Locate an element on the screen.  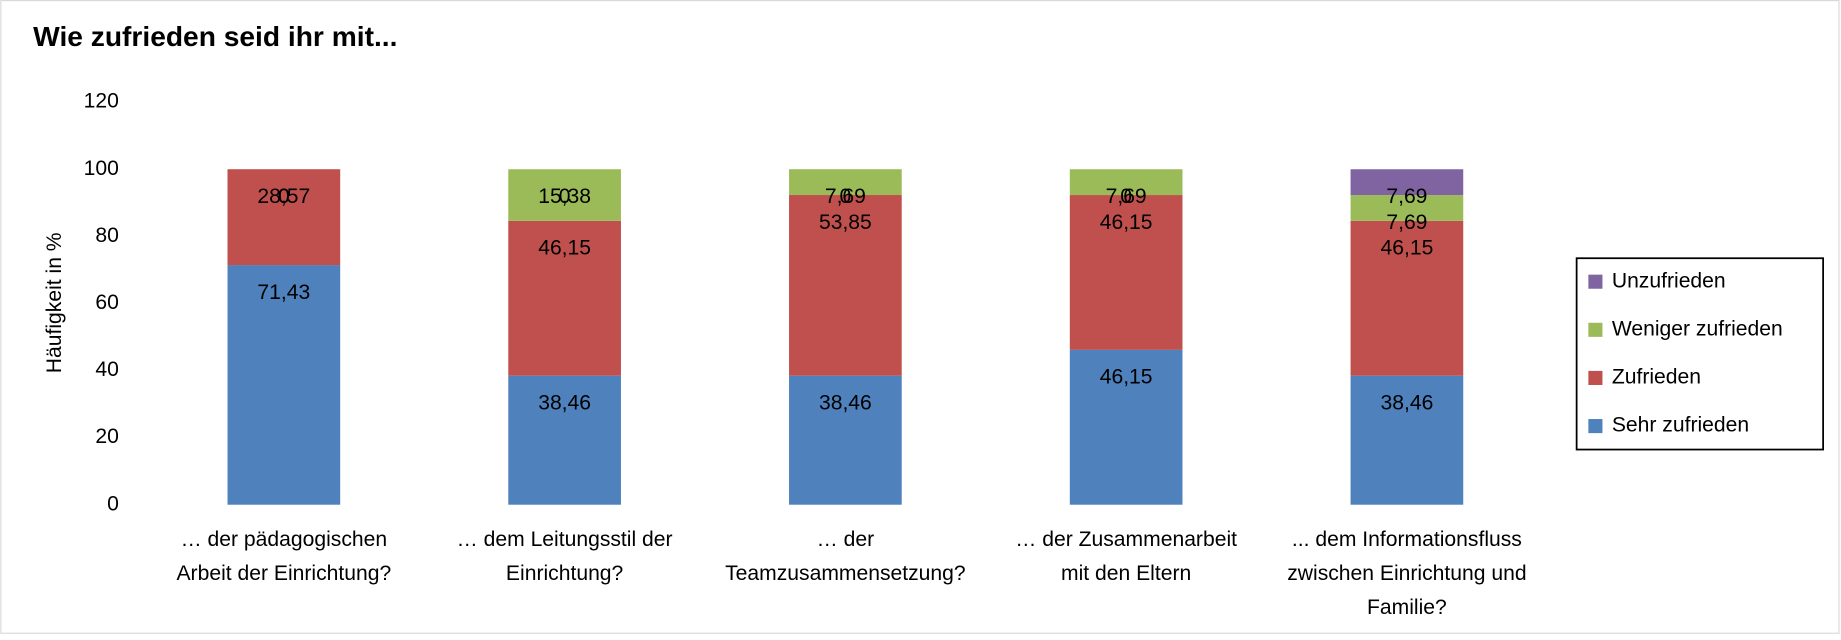
data-label: 53,85 is located at coordinates (845, 222).